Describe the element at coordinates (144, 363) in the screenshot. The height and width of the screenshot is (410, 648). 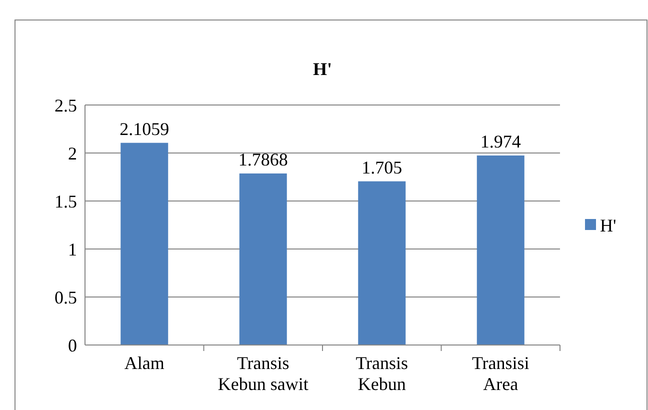
I see `x-tick-label: Alam` at that location.